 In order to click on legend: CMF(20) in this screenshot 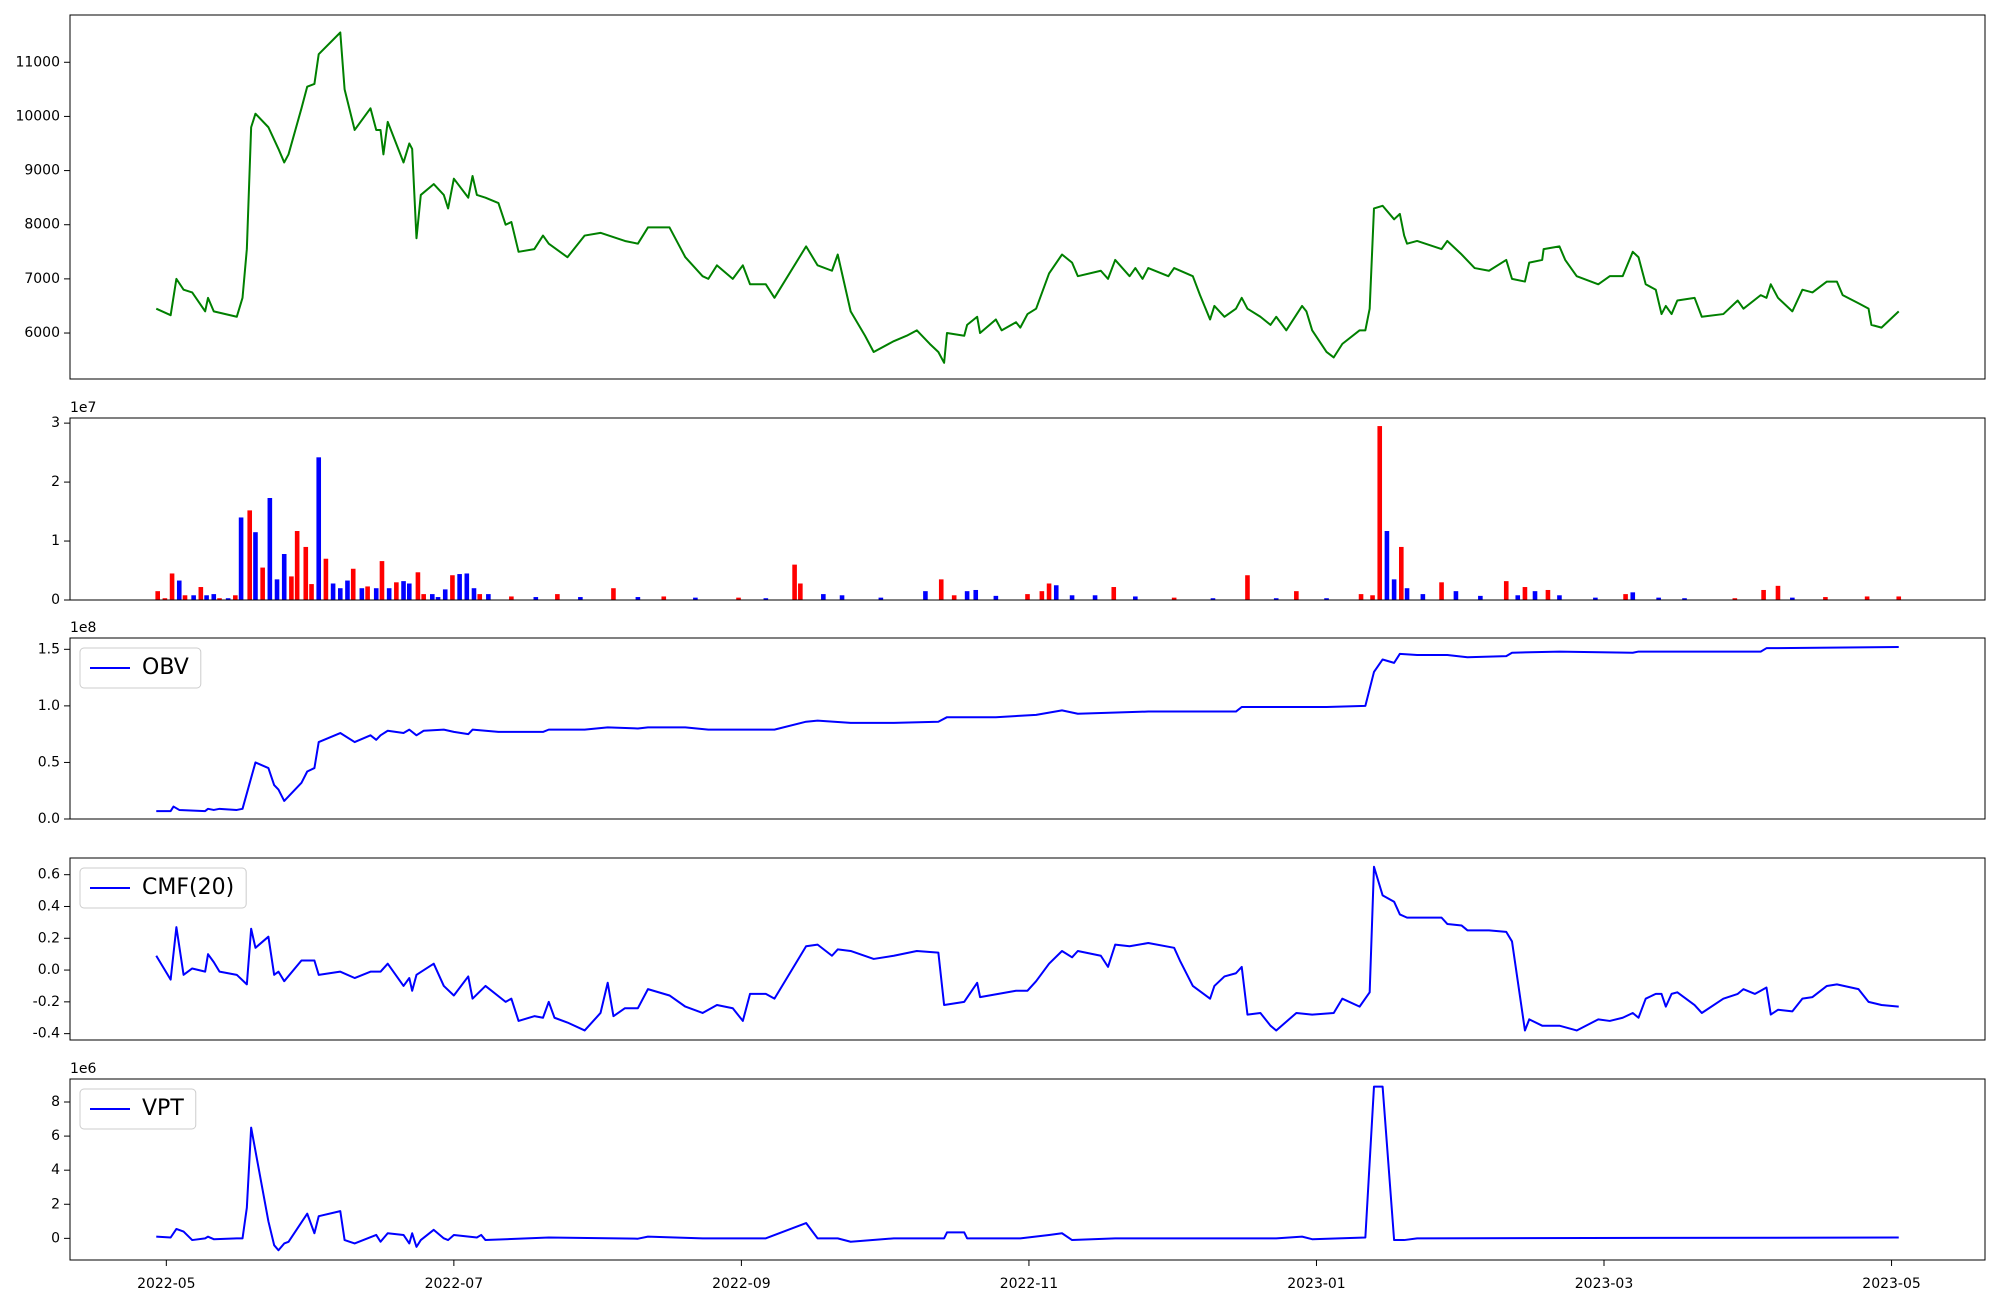, I will do `click(163, 888)`.